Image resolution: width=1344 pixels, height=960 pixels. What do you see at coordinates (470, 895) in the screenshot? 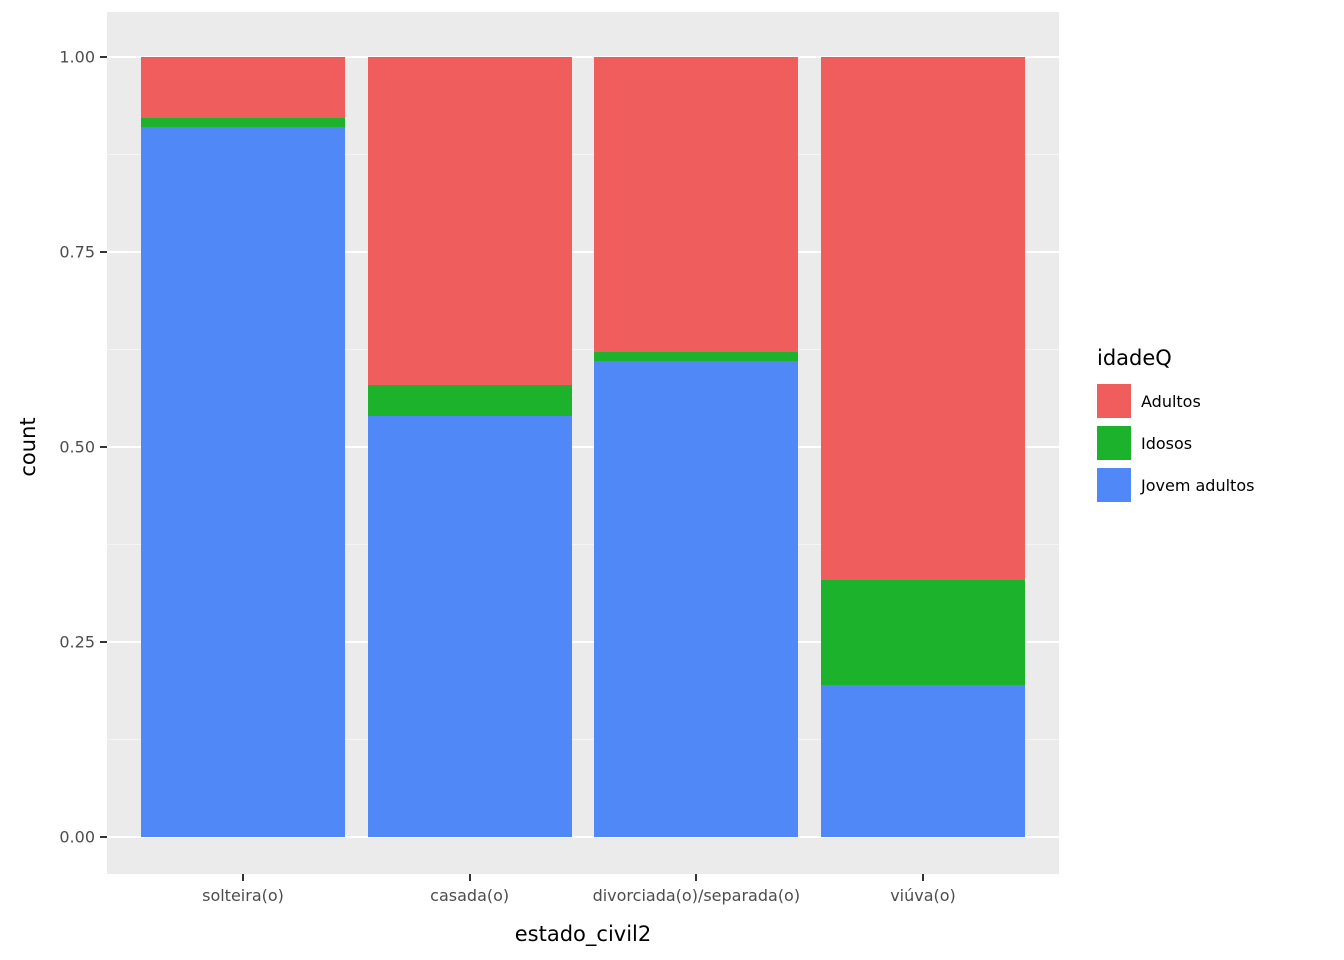
I see `x-tick-label: casada(o)` at bounding box center [470, 895].